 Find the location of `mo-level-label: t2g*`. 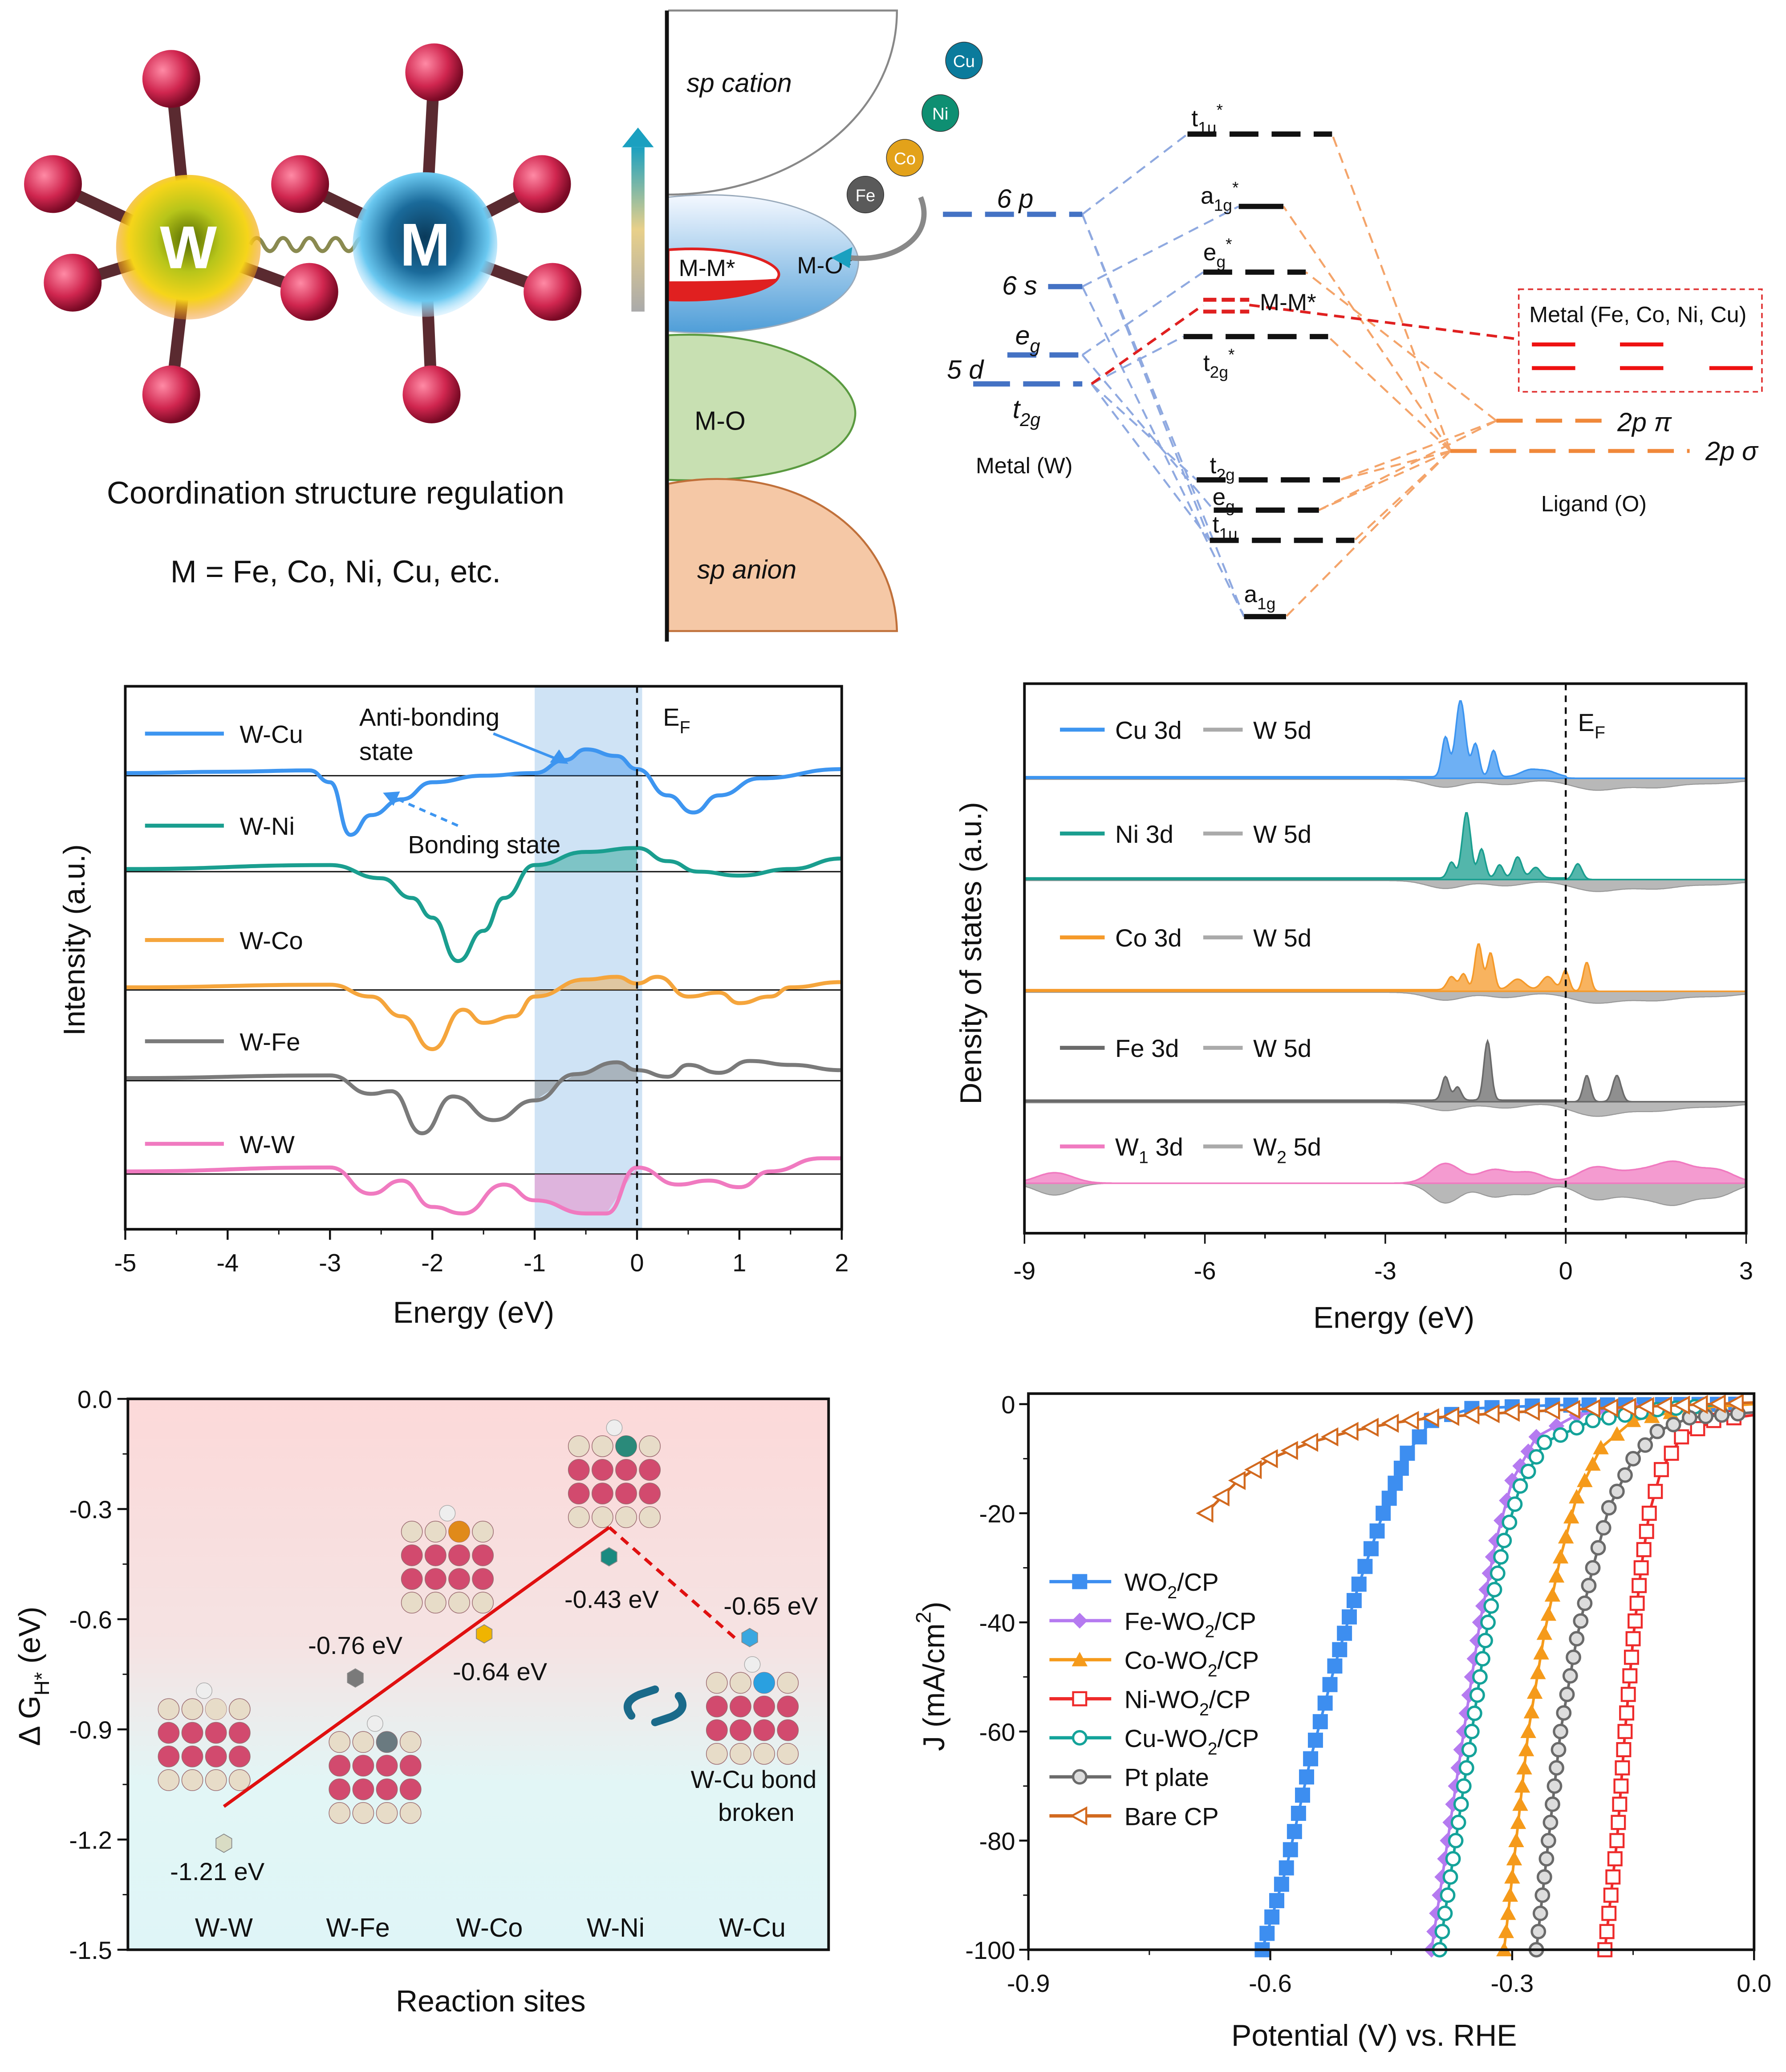

mo-level-label: t2g* is located at coordinates (1219, 363).